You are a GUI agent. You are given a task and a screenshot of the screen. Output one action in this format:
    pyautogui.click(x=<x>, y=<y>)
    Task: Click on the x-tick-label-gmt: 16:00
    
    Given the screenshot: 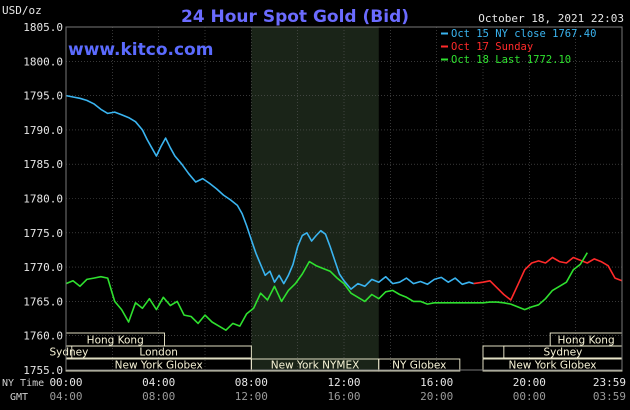 What is the action you would take?
    pyautogui.click(x=343, y=396)
    